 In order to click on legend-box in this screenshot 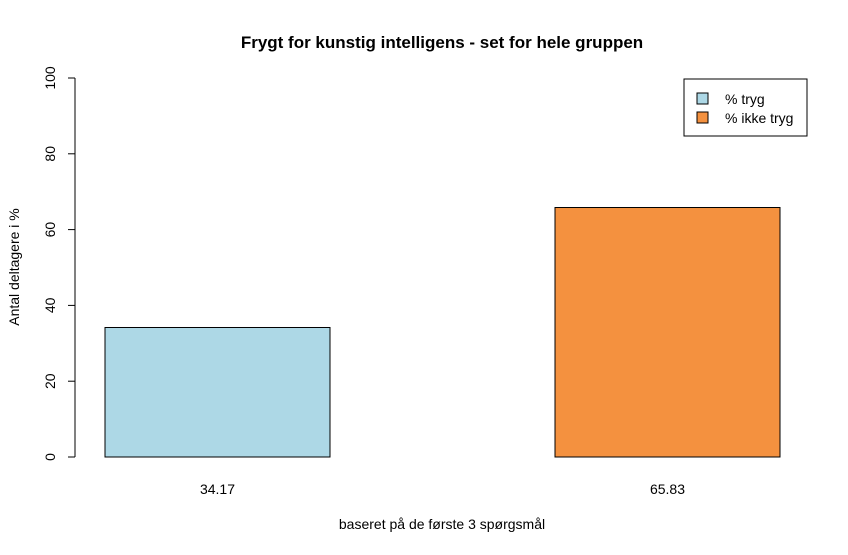, I will do `click(745, 107)`.